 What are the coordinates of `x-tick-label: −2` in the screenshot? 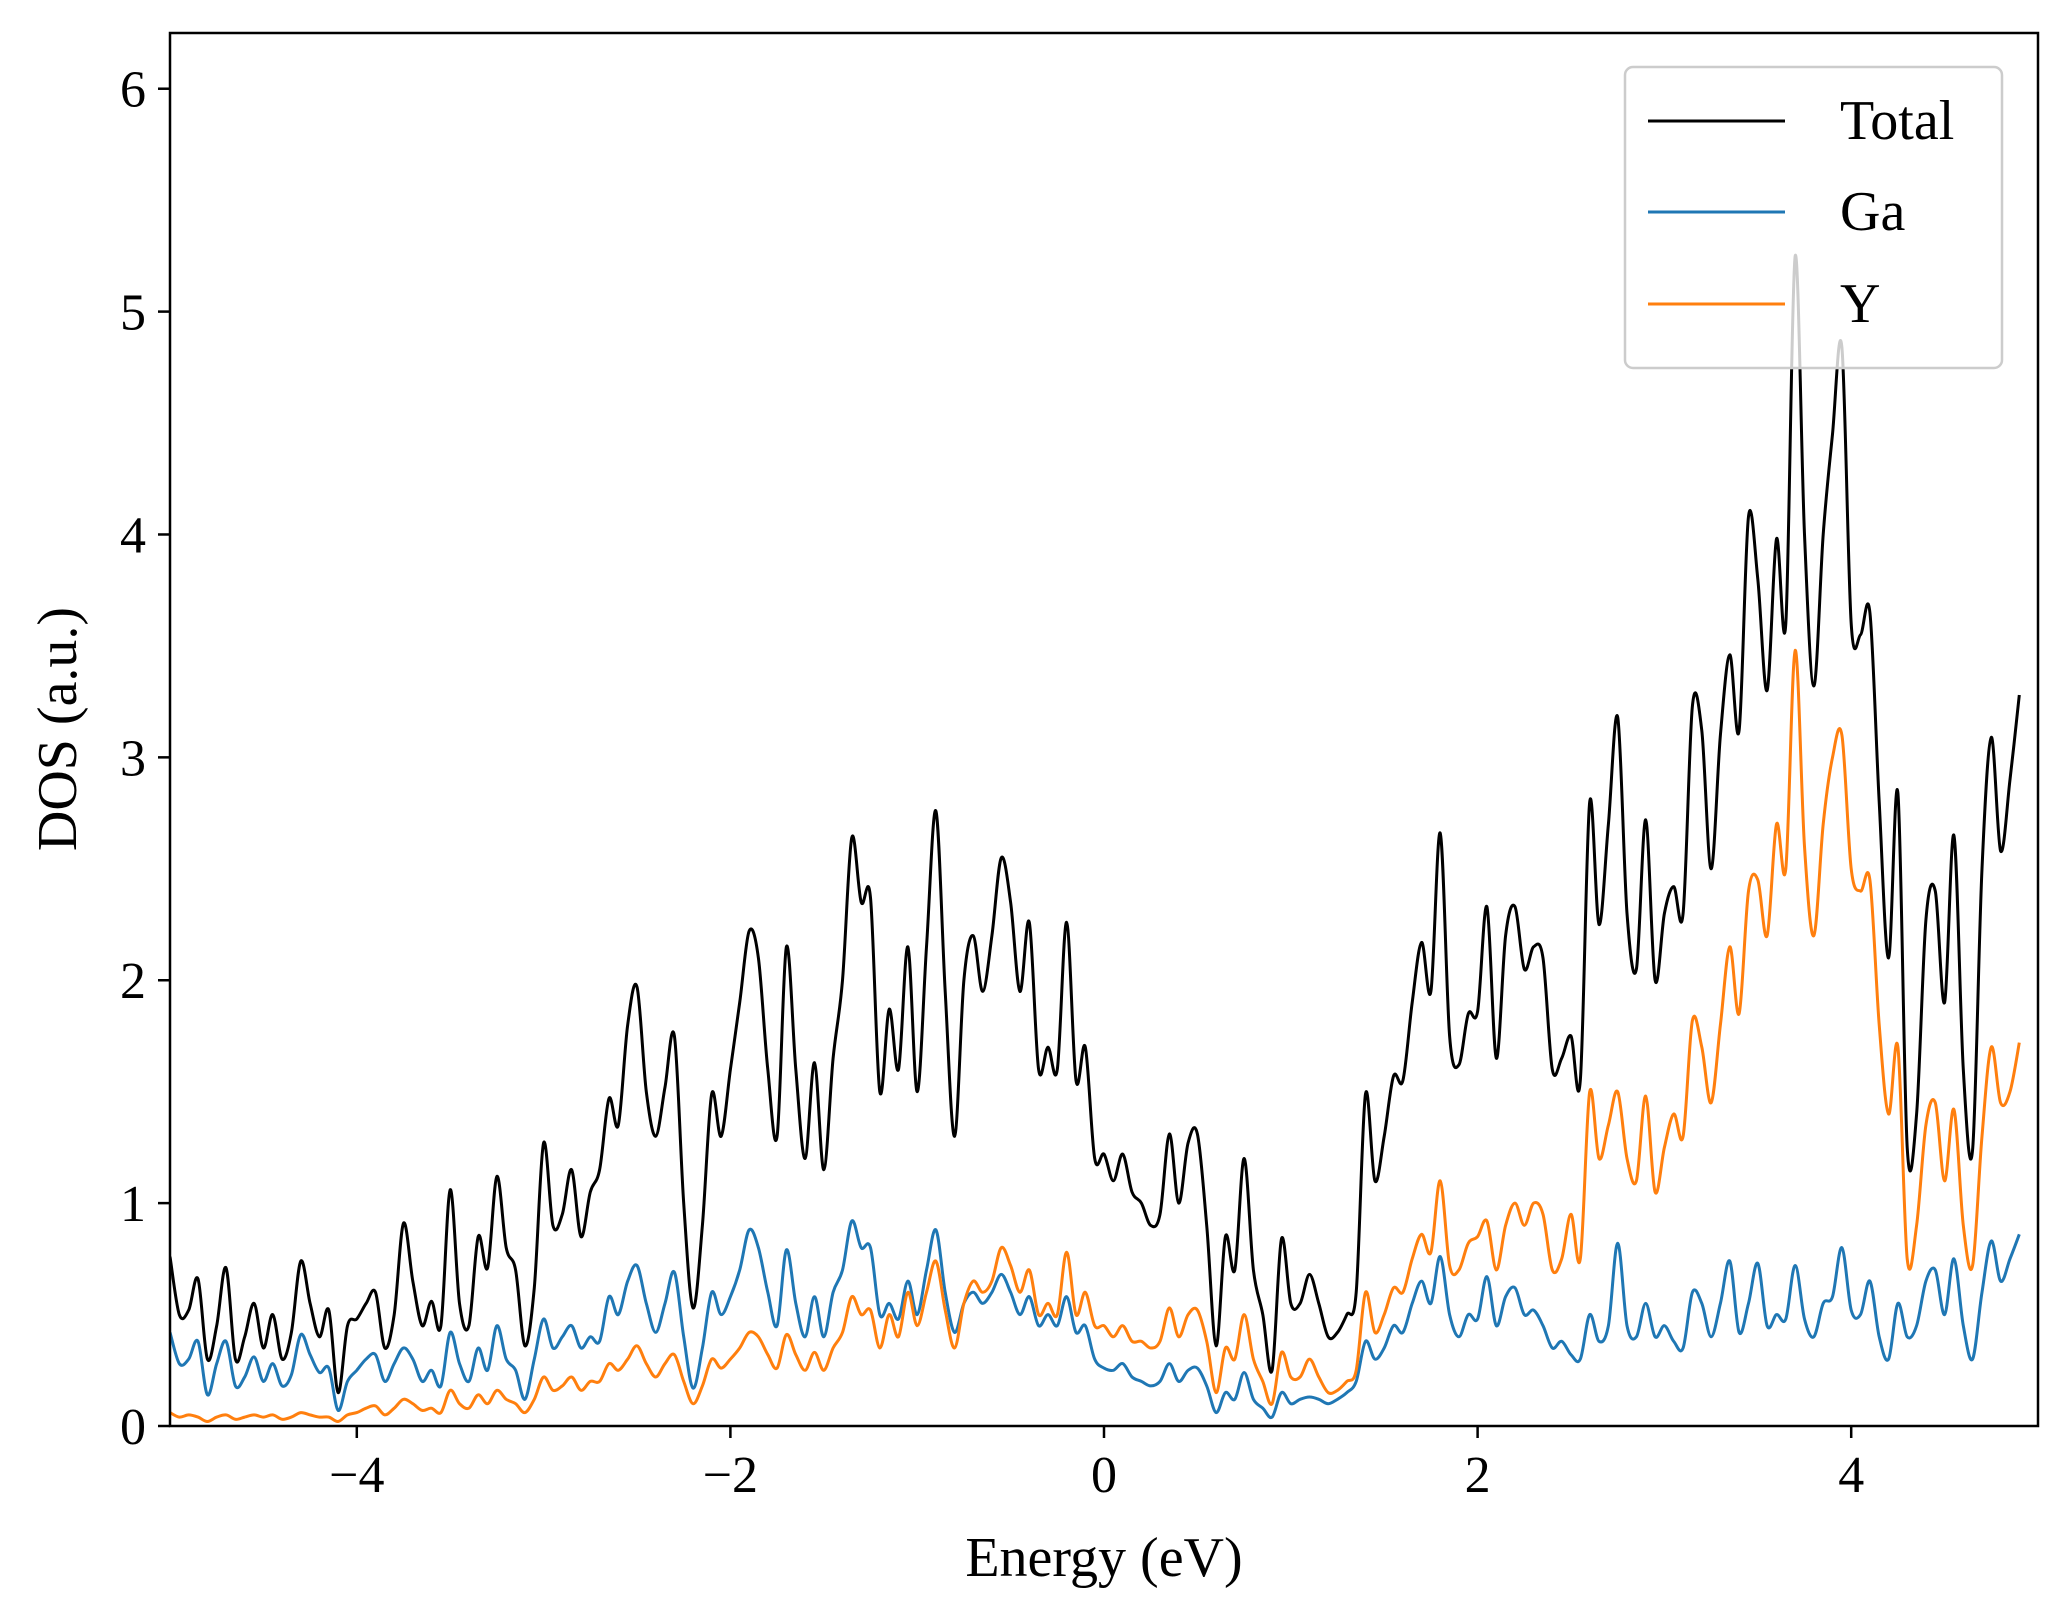 It's located at (730, 1475).